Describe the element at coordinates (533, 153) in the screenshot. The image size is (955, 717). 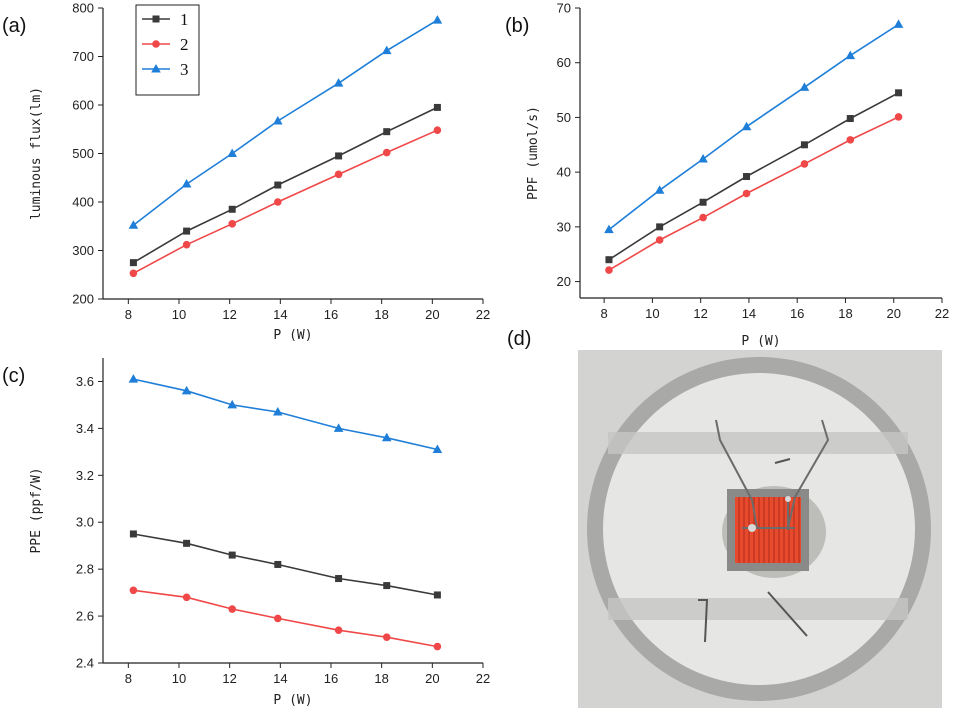
I see `y-axis-title: PPF (umol/s)` at that location.